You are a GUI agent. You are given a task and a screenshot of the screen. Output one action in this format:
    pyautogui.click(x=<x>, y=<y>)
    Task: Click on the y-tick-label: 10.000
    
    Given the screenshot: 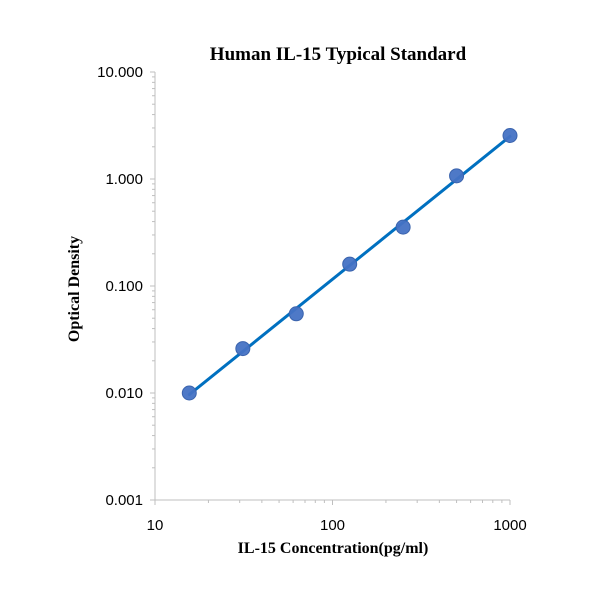 What is the action you would take?
    pyautogui.click(x=120, y=72)
    